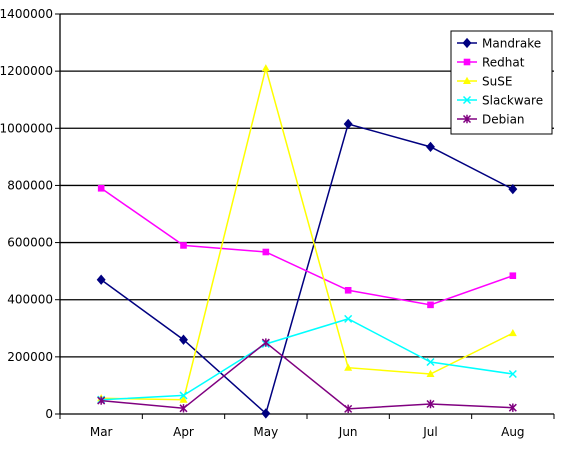  Describe the element at coordinates (183, 432) in the screenshot. I see `x-tick-label: Apr` at that location.